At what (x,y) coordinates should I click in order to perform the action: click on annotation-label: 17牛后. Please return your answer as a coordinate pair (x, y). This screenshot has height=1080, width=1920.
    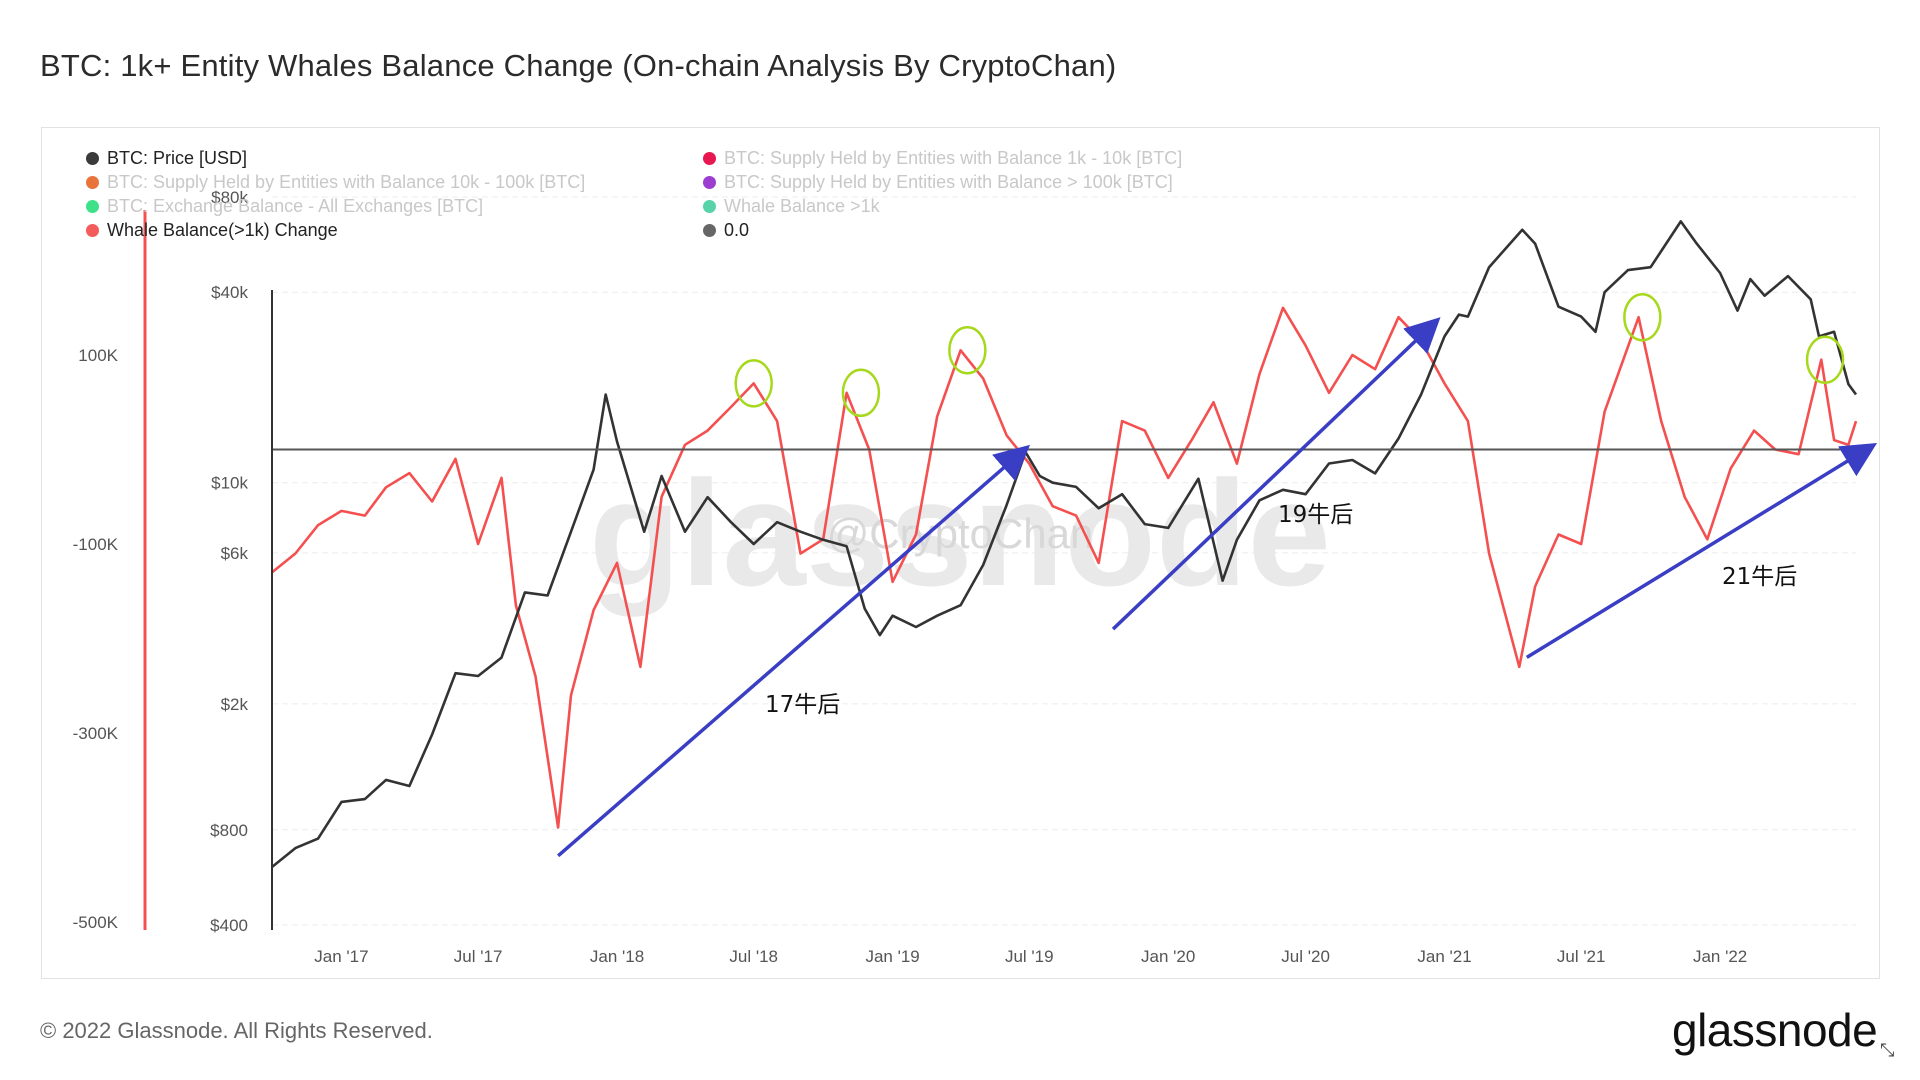
    Looking at the image, I should click on (802, 705).